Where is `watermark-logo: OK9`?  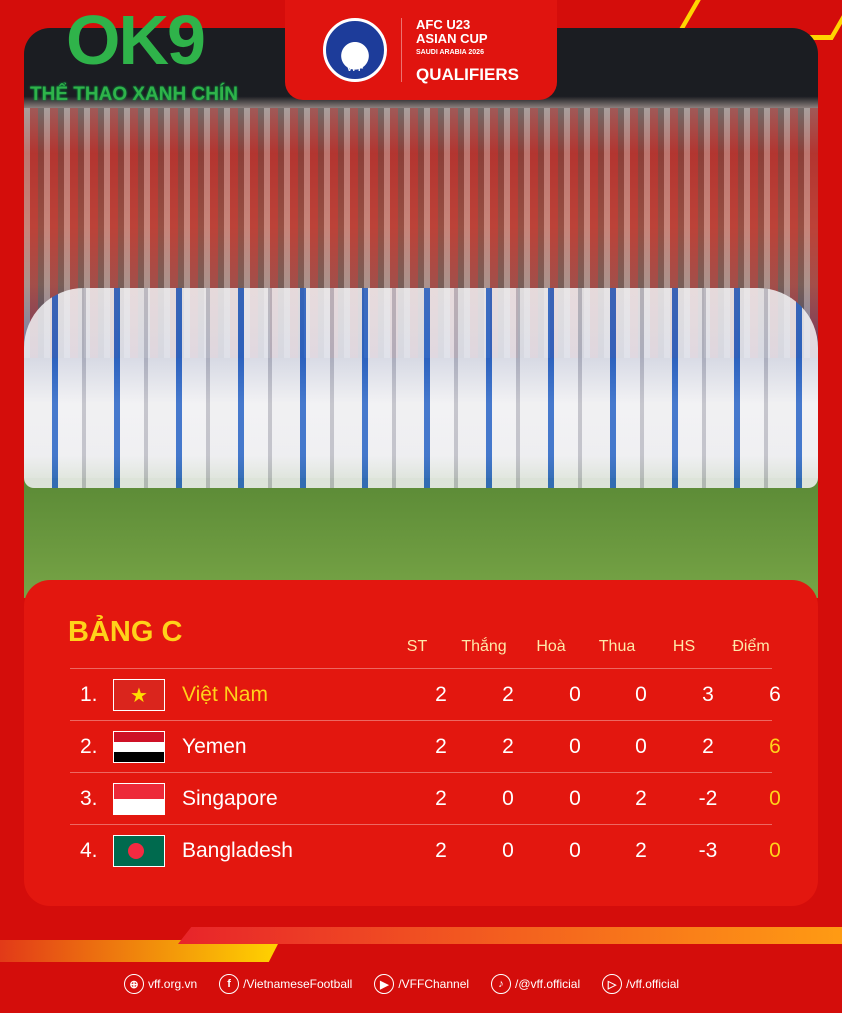
watermark-logo: OK9 is located at coordinates (136, 40).